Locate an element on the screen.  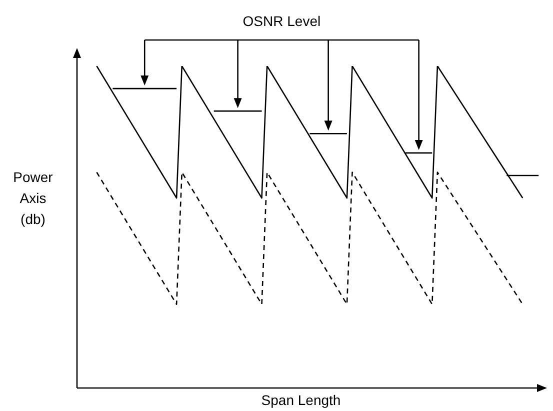
text: OSNR Level is located at coordinates (281, 21).